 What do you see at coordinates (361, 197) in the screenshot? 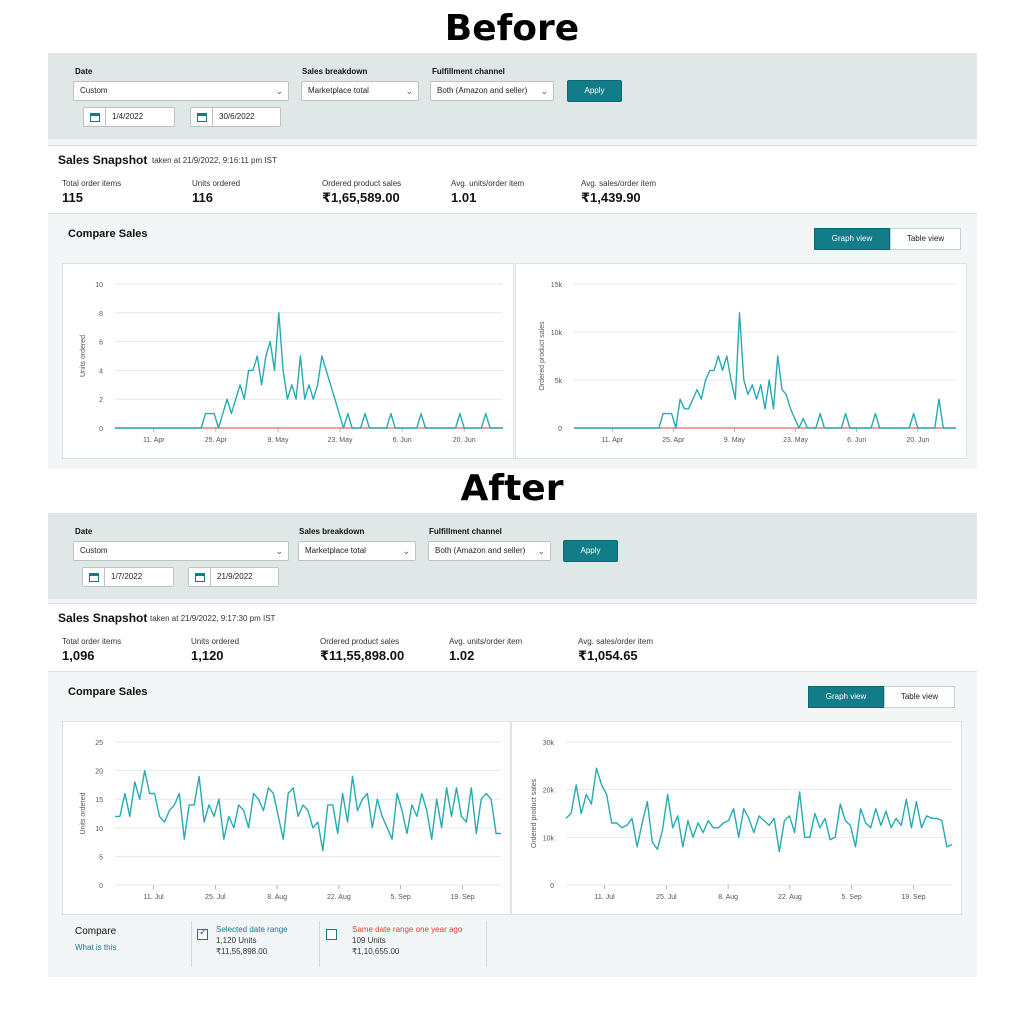
I see `metric-value: ₹1,65,589.00` at bounding box center [361, 197].